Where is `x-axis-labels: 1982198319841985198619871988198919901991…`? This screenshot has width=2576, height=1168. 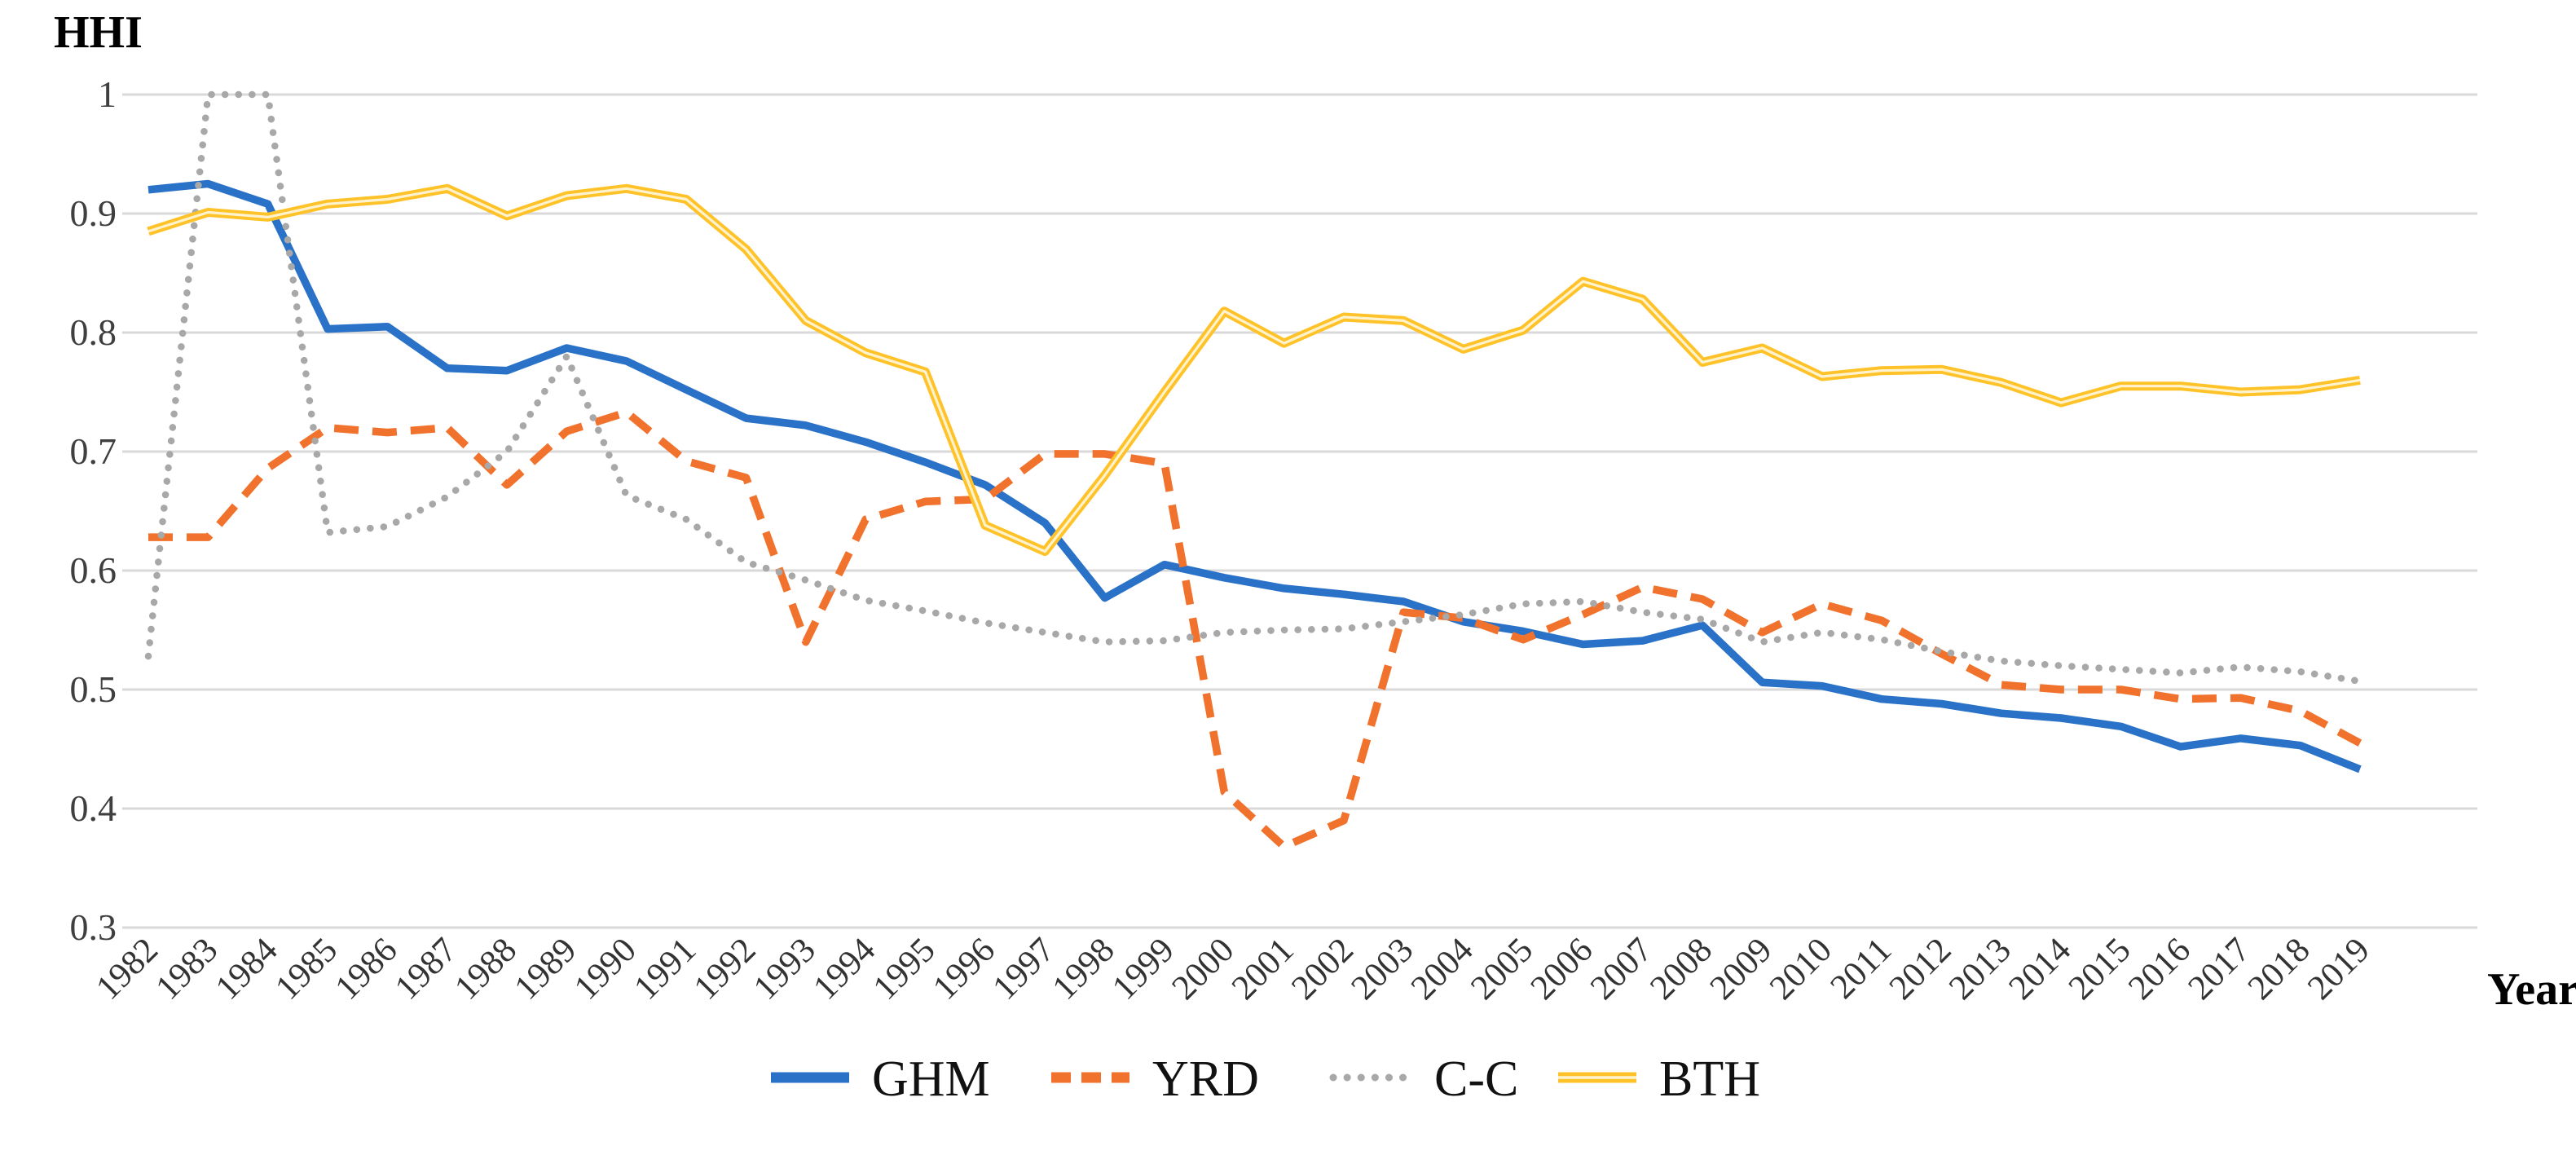 x-axis-labels: 1982198319841985198619871988198919901991… is located at coordinates (1233, 969).